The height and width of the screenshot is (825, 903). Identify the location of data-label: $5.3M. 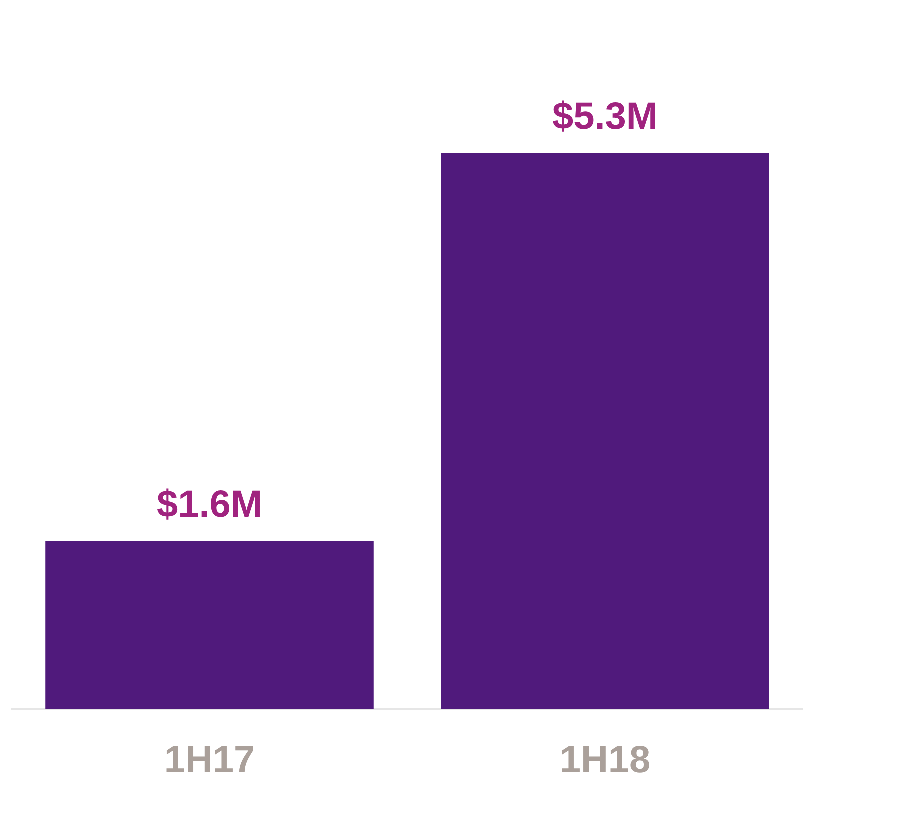
(605, 117).